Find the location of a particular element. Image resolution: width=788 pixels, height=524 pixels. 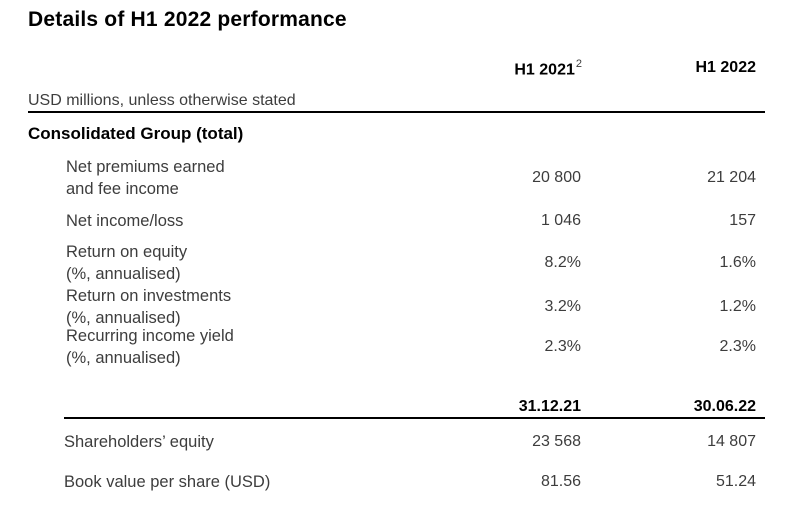

row-label: Net premiums earned and fee income is located at coordinates (209, 178).